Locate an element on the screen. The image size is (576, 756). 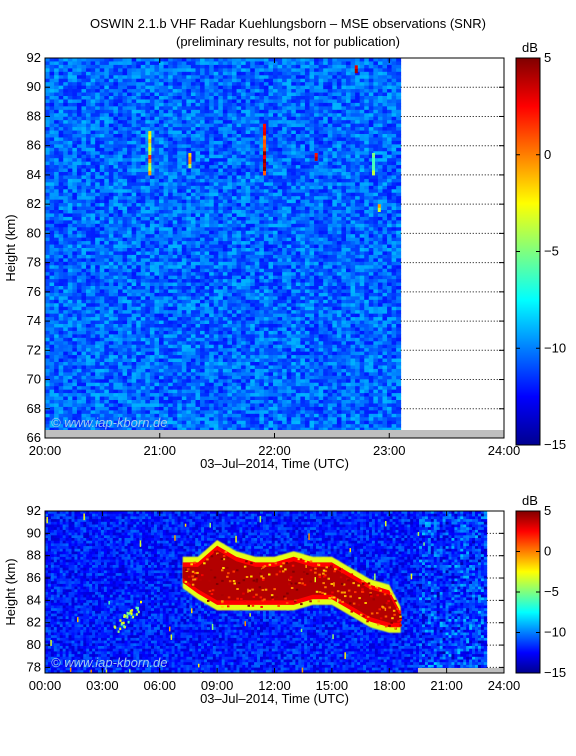
y-tick-label: 66 is located at coordinates (34, 437).